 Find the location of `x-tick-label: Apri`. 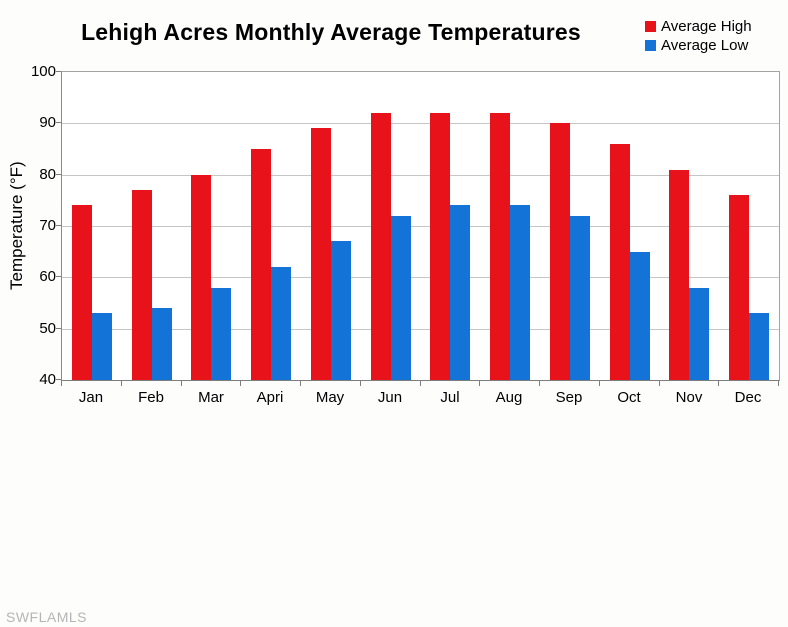

x-tick-label: Apri is located at coordinates (270, 397).